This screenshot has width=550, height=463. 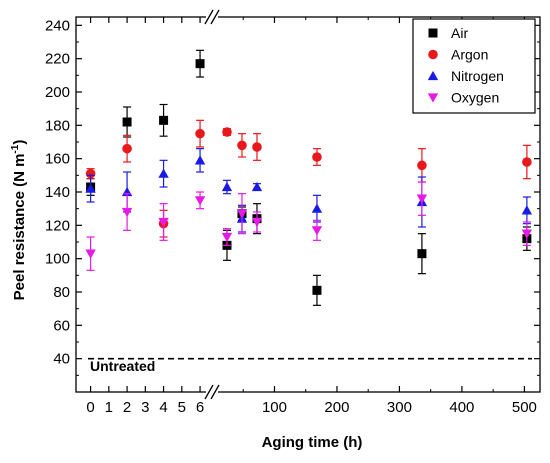 What do you see at coordinates (469, 55) in the screenshot?
I see `legend-label-argon: Argon` at bounding box center [469, 55].